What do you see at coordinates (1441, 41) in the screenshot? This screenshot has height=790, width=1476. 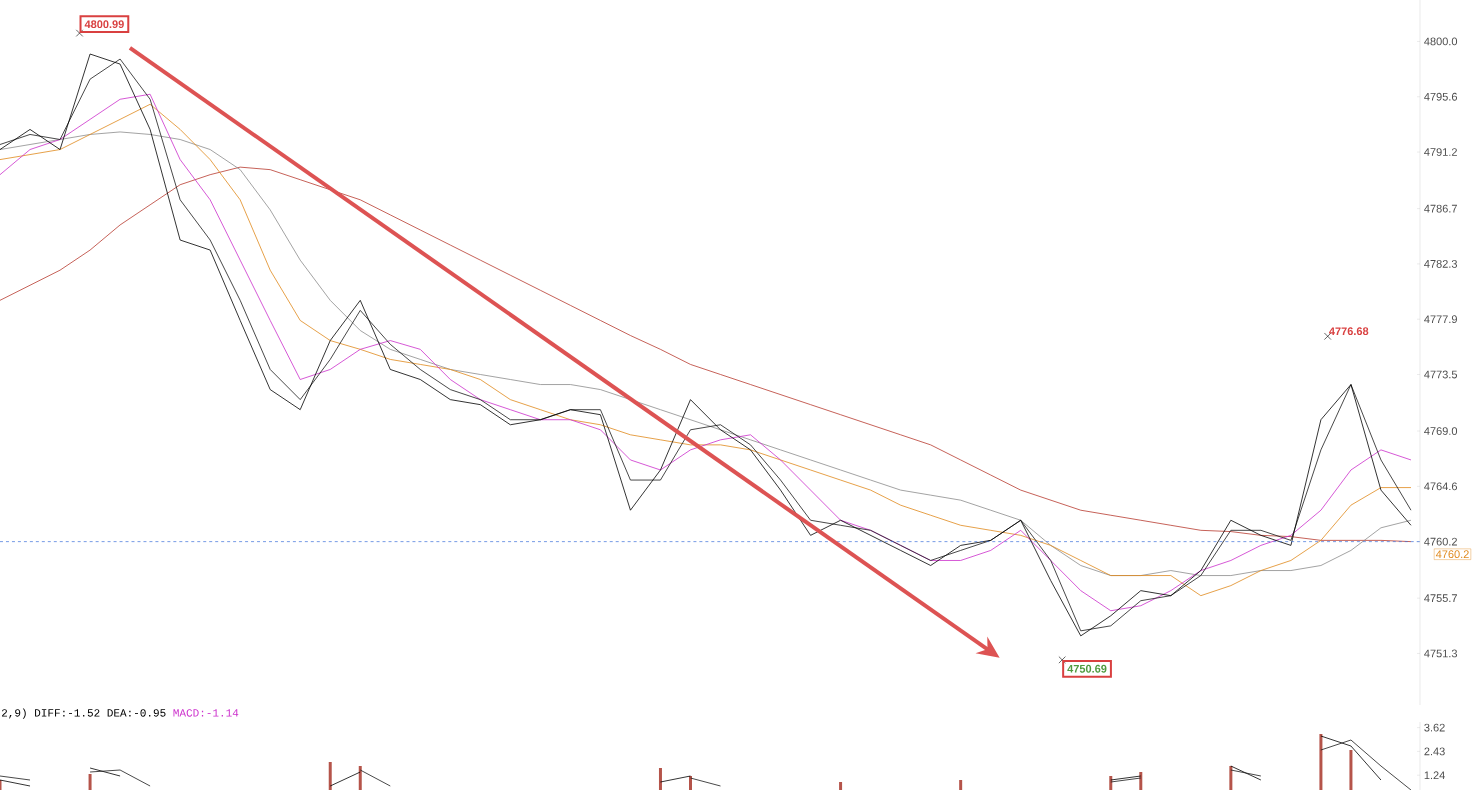 I see `y-tick-label: 4800.0` at bounding box center [1441, 41].